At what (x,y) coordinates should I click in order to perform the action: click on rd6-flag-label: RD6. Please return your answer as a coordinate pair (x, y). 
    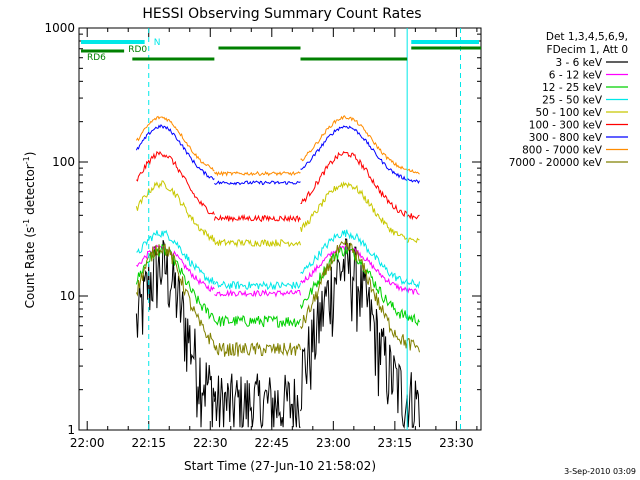
    Looking at the image, I should click on (96, 58).